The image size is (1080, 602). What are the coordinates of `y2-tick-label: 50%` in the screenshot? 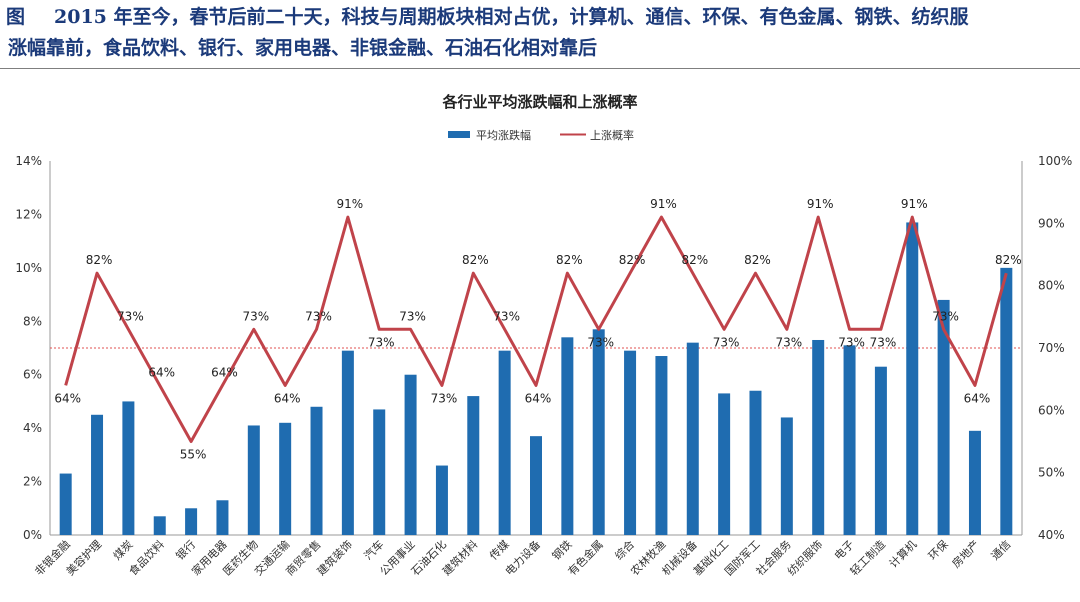 It's located at (1051, 473).